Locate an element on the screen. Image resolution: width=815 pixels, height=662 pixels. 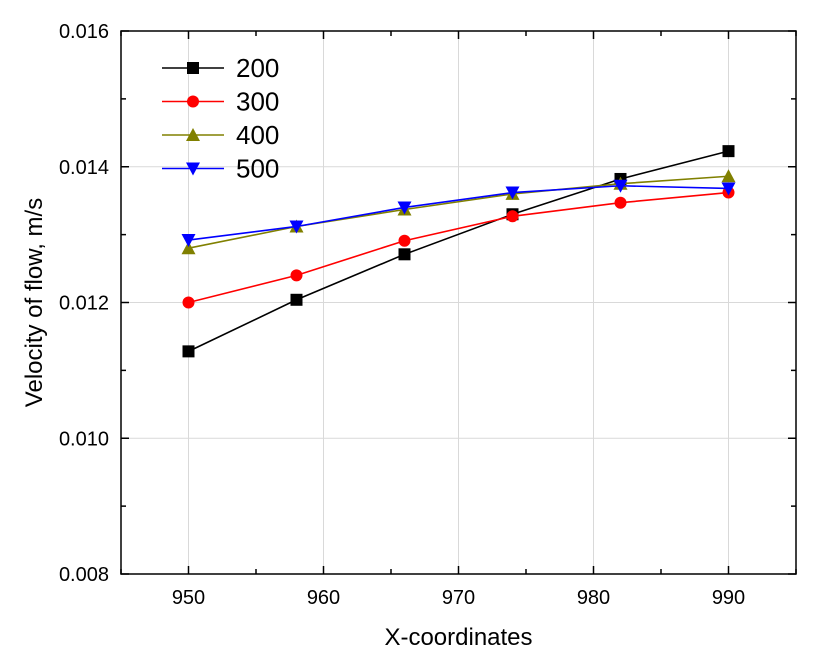
y-tick-label: 0.014 is located at coordinates (84, 168).